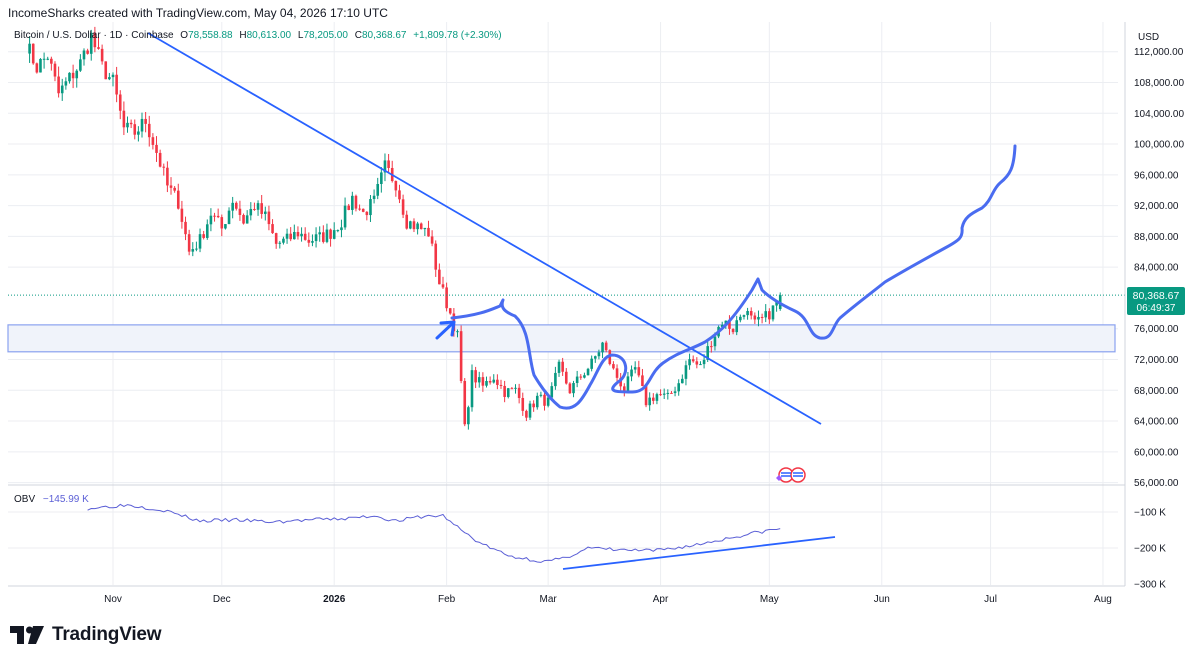 This screenshot has height=659, width=1200. What do you see at coordinates (325, 35) in the screenshot?
I see `low-value: 78,205.00` at bounding box center [325, 35].